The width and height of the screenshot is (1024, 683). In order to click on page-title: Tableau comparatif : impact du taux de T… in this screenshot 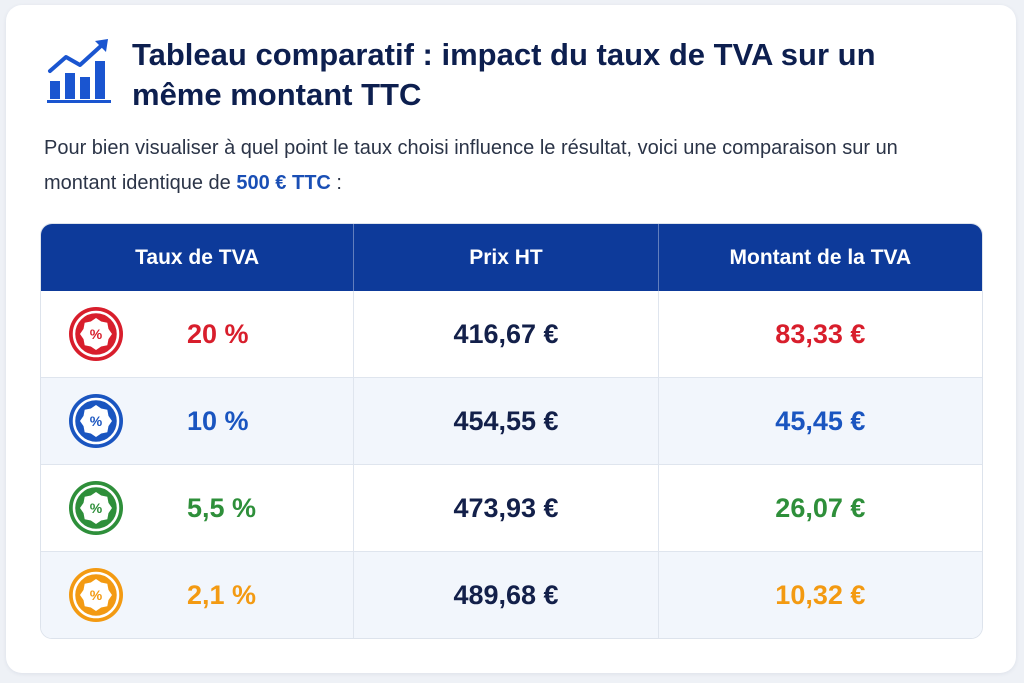, I will do `click(504, 74)`.